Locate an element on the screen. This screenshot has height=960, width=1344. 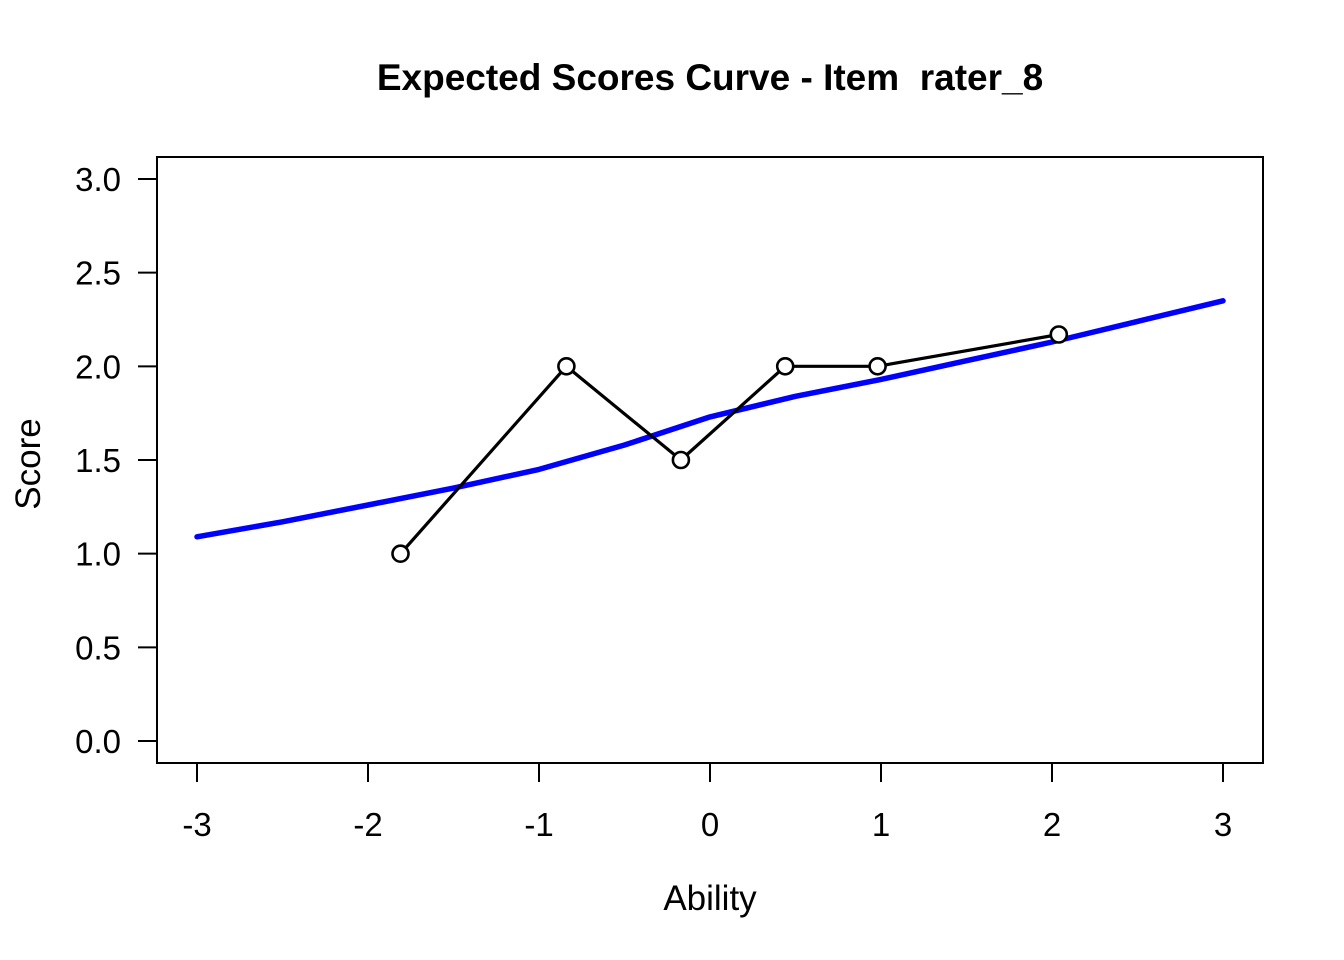
y-tick-label: 2.5 is located at coordinates (98, 273).